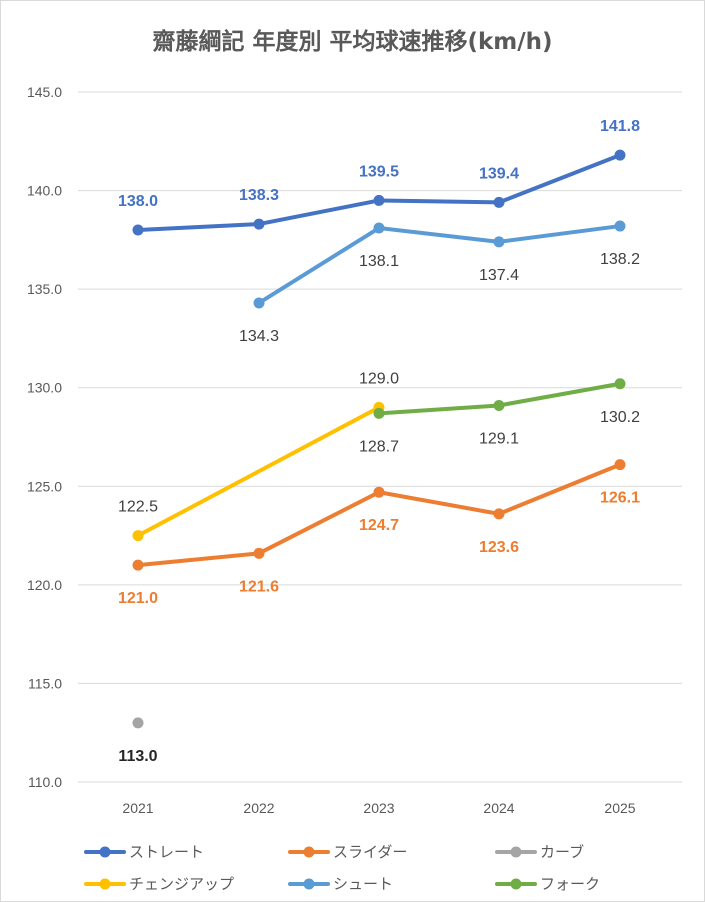 Image resolution: width=705 pixels, height=902 pixels. What do you see at coordinates (44, 437) in the screenshot?
I see `y-axis: 145.0 140.0 135.0 130.0 125.0 120.0 115.0 110.0` at bounding box center [44, 437].